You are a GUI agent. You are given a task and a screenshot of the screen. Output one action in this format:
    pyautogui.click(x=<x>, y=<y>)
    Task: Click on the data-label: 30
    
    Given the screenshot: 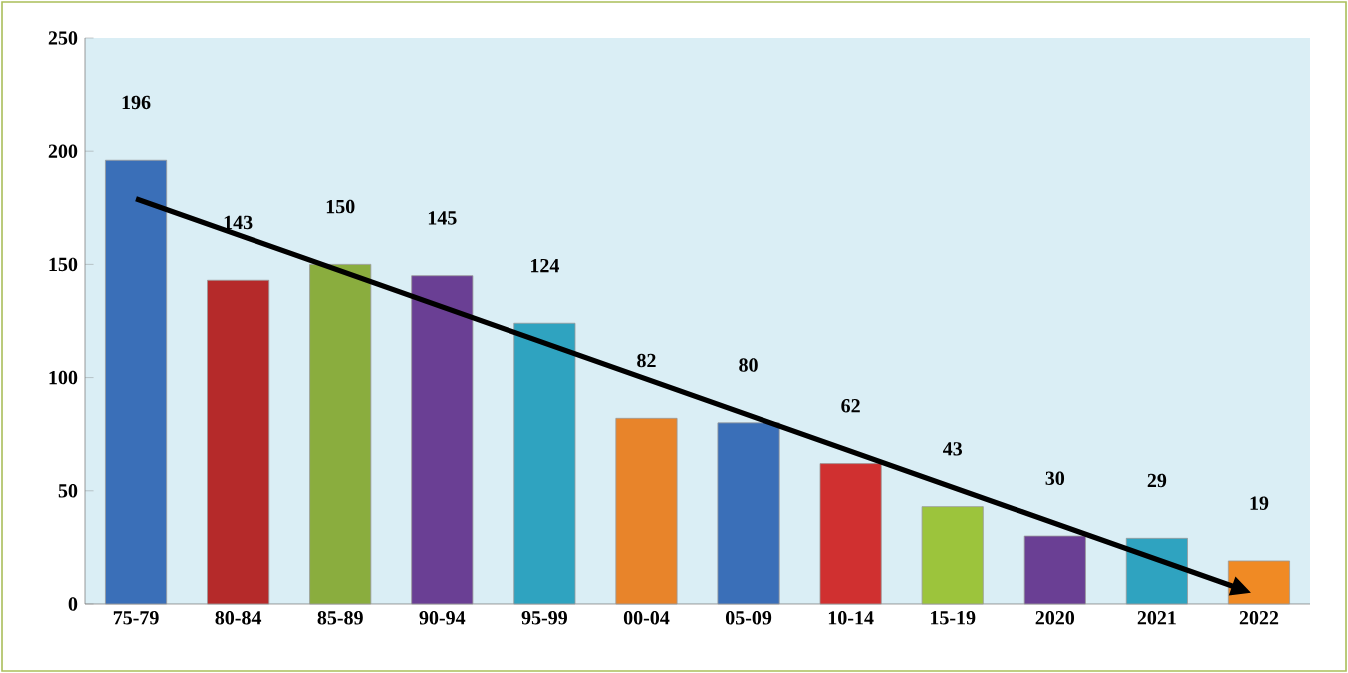 What is the action you would take?
    pyautogui.click(x=1055, y=478)
    